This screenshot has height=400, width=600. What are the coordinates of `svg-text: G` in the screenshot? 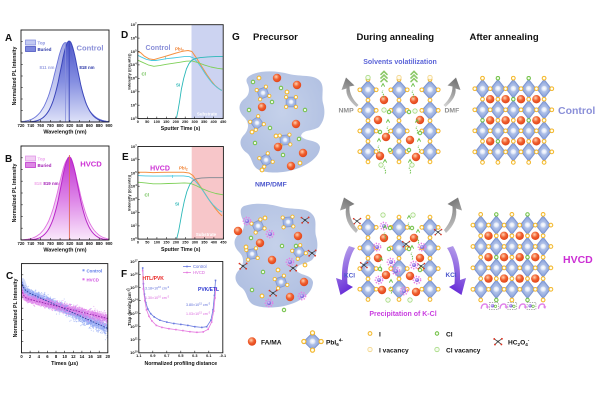 It's located at (236, 37).